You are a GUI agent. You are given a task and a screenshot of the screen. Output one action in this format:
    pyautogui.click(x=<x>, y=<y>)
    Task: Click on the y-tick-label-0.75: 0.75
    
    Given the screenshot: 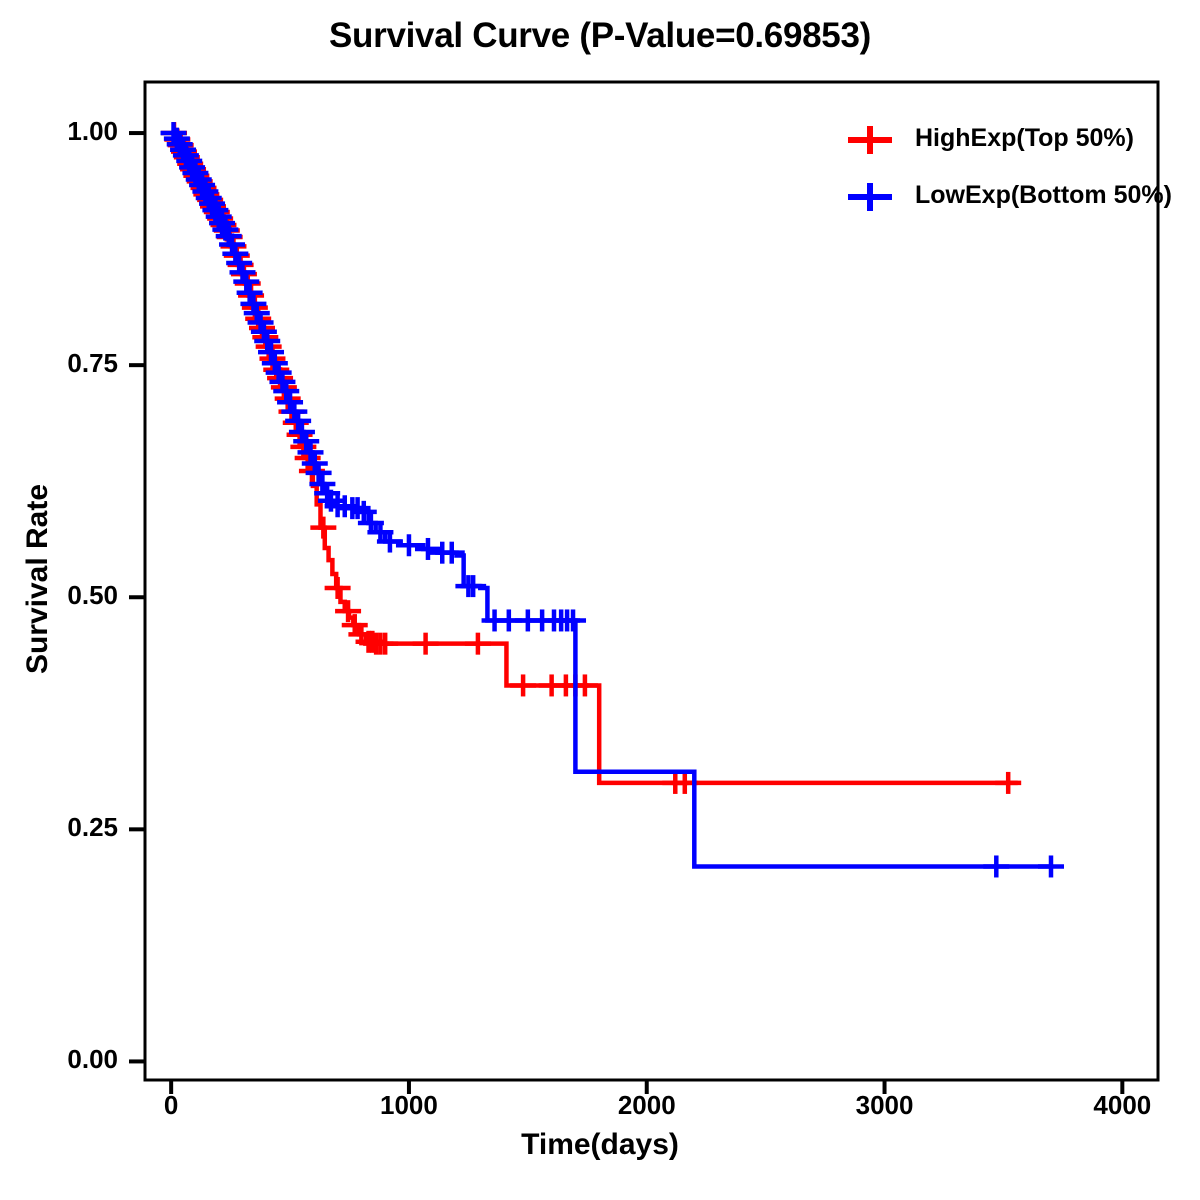 What is the action you would take?
    pyautogui.click(x=92, y=363)
    